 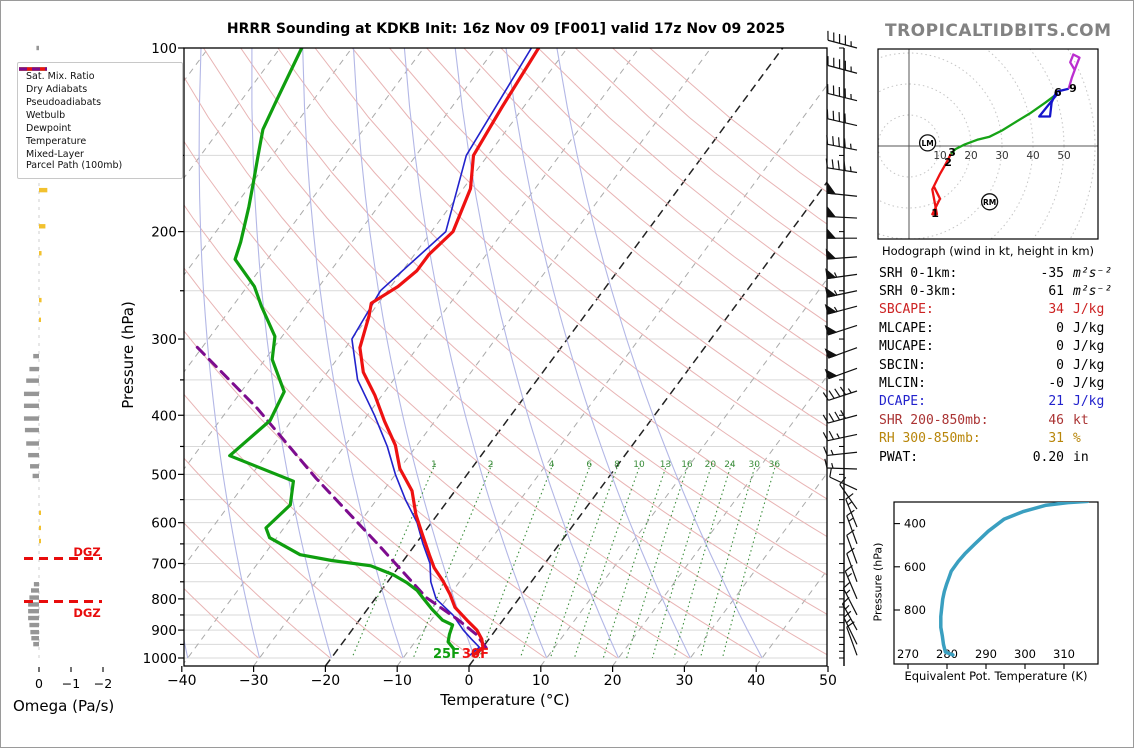 I want to click on legend-item: Wetbulb, so click(x=97, y=94).